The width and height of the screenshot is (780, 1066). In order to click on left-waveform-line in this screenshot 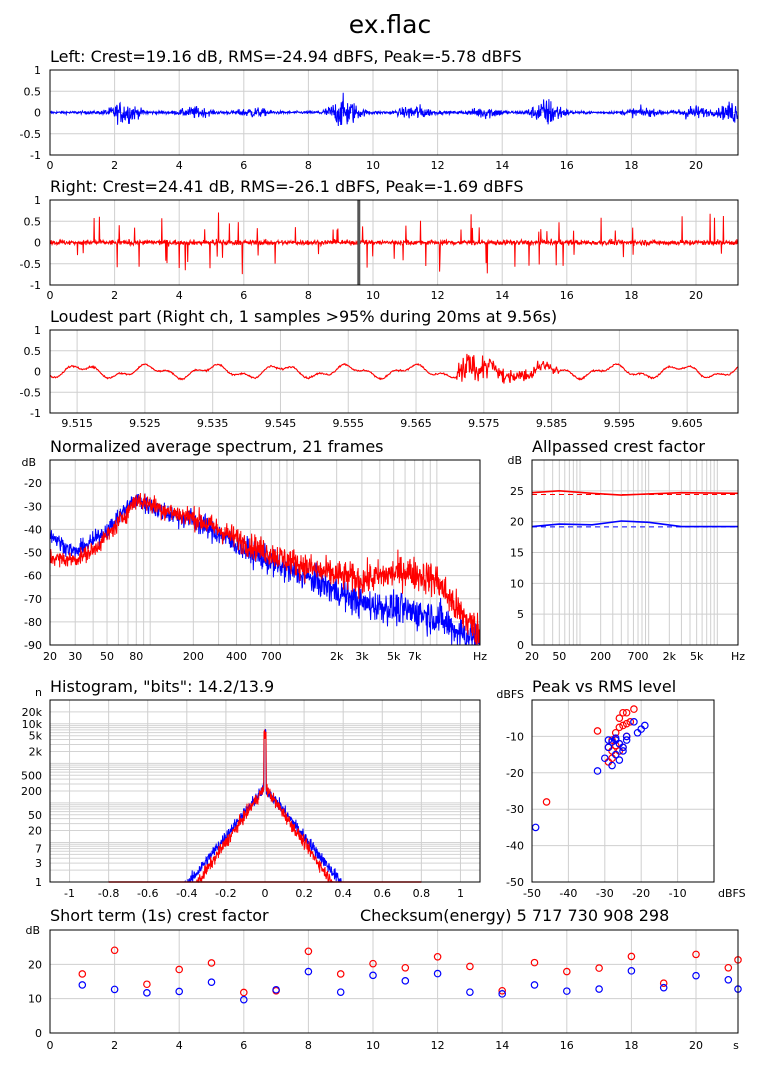, I will do `click(394, 109)`.